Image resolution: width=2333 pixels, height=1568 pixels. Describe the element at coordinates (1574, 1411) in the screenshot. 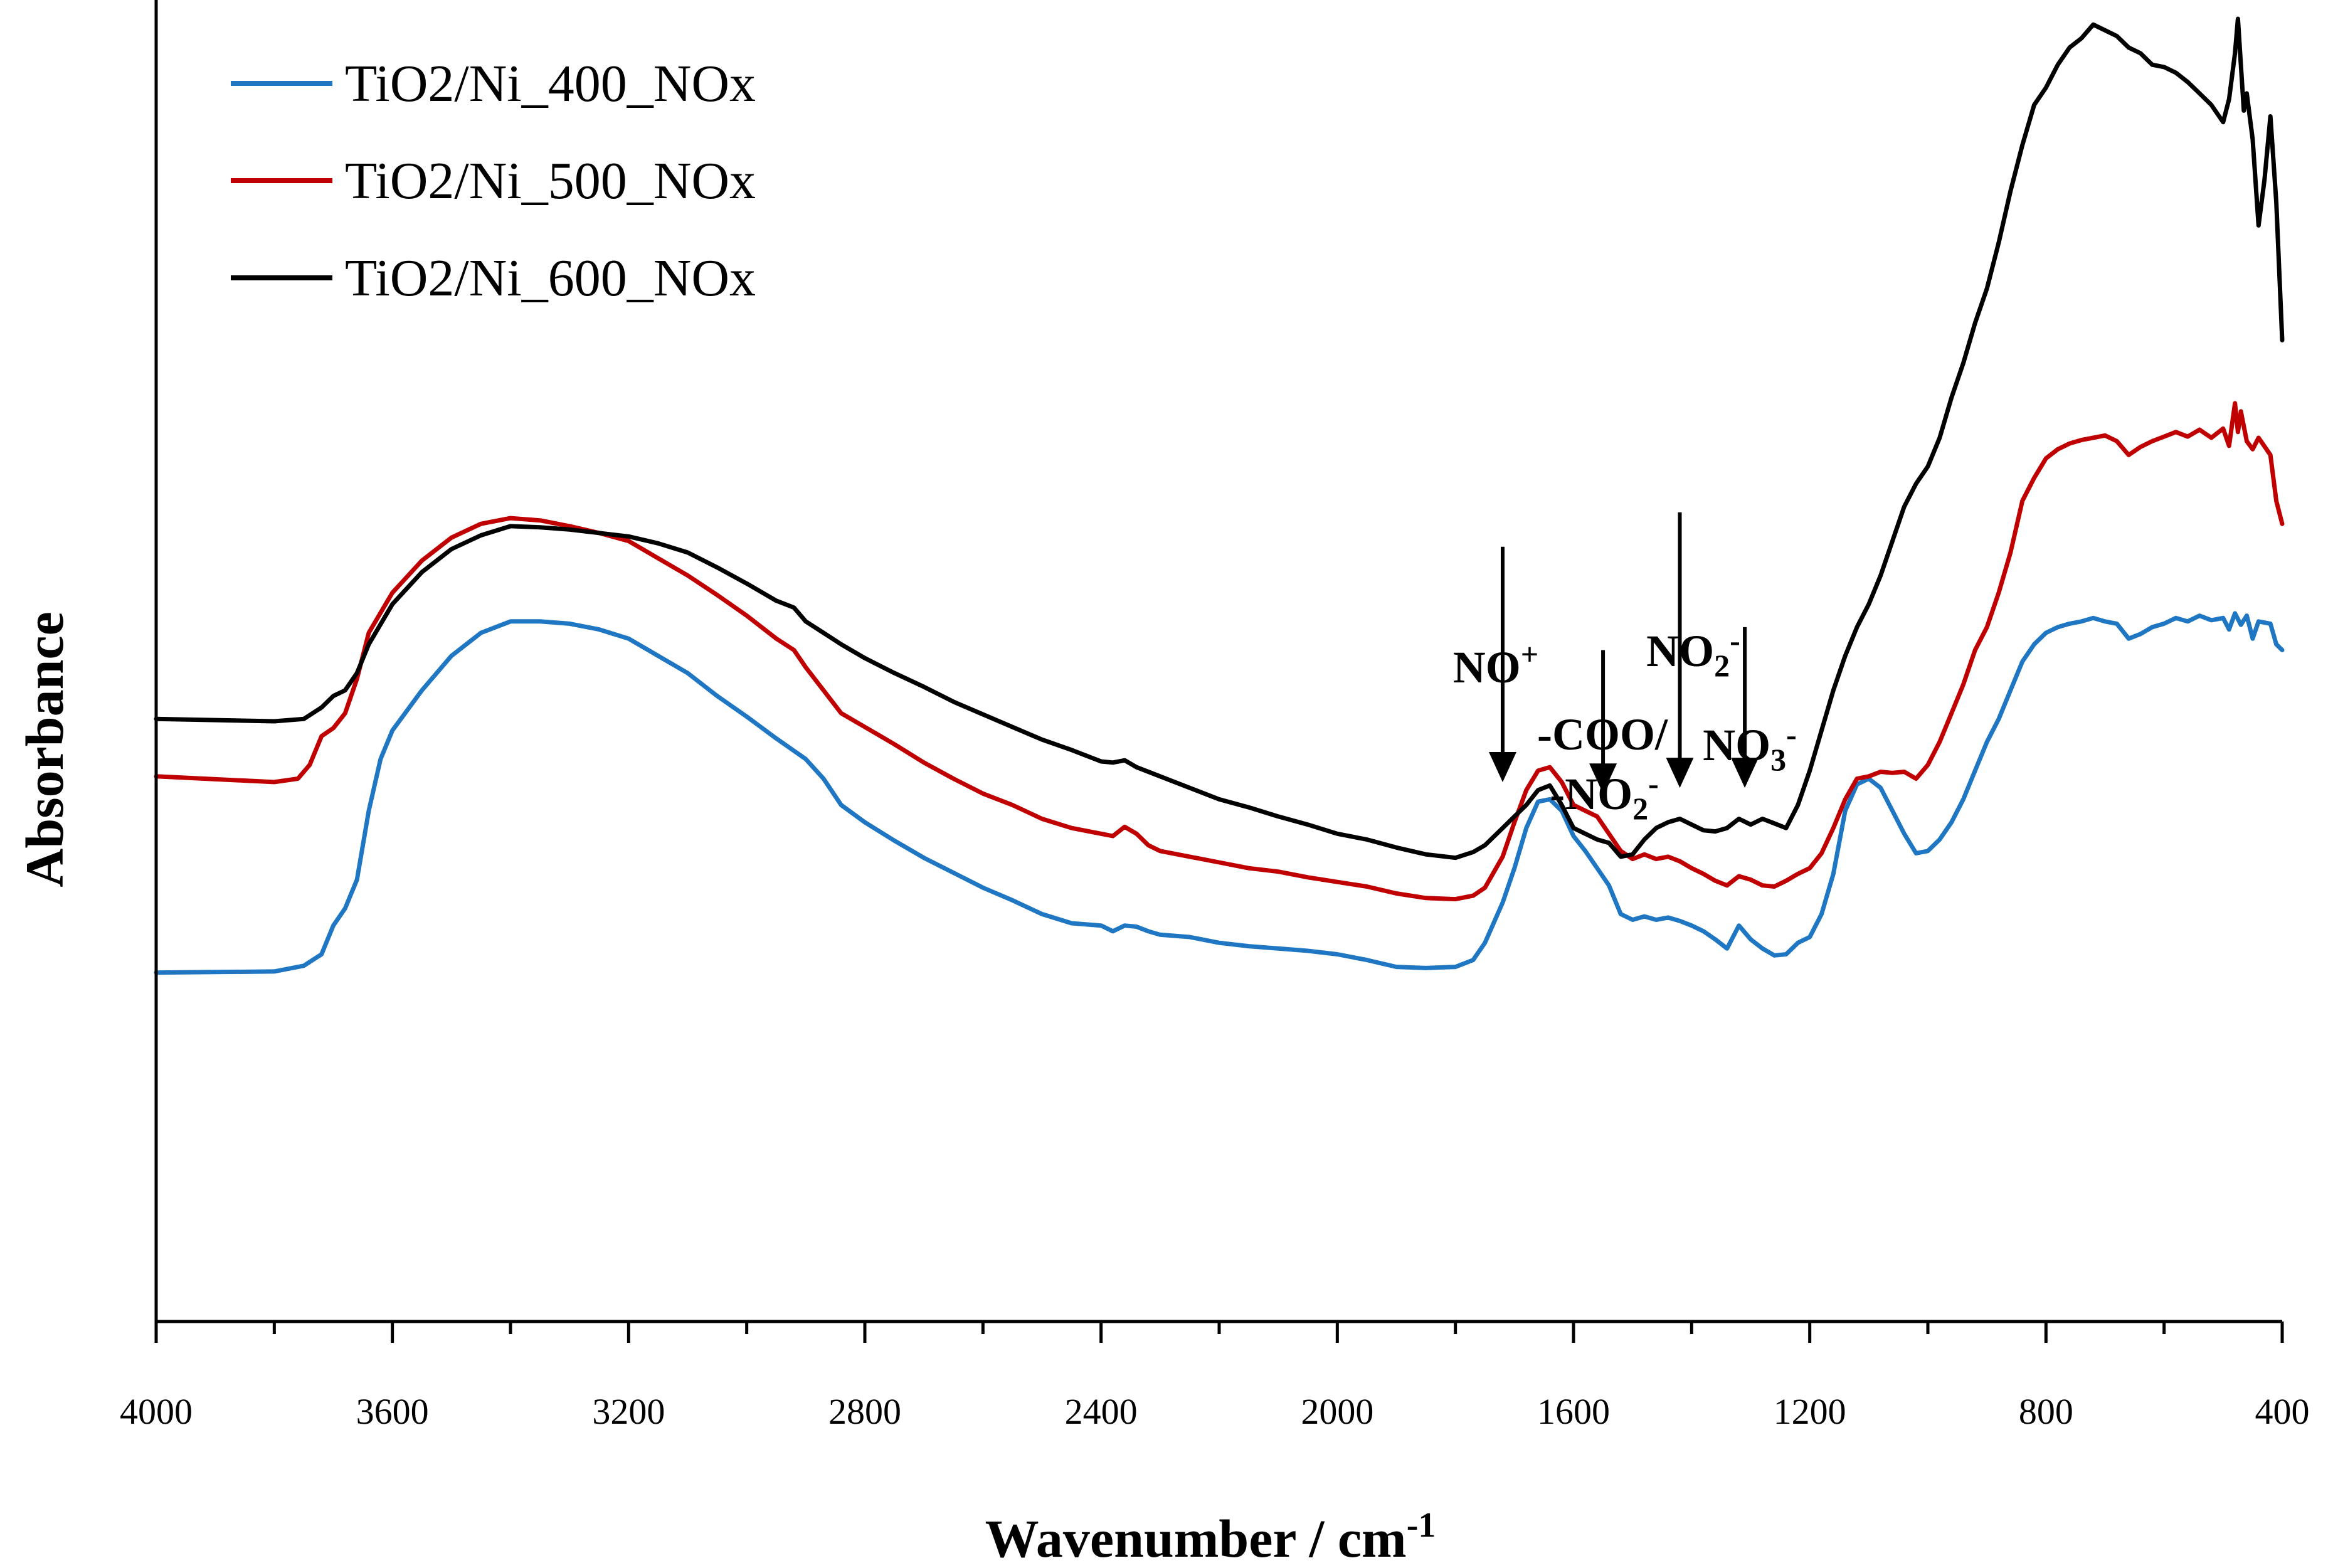

I see `x-tick-label: 1600` at that location.